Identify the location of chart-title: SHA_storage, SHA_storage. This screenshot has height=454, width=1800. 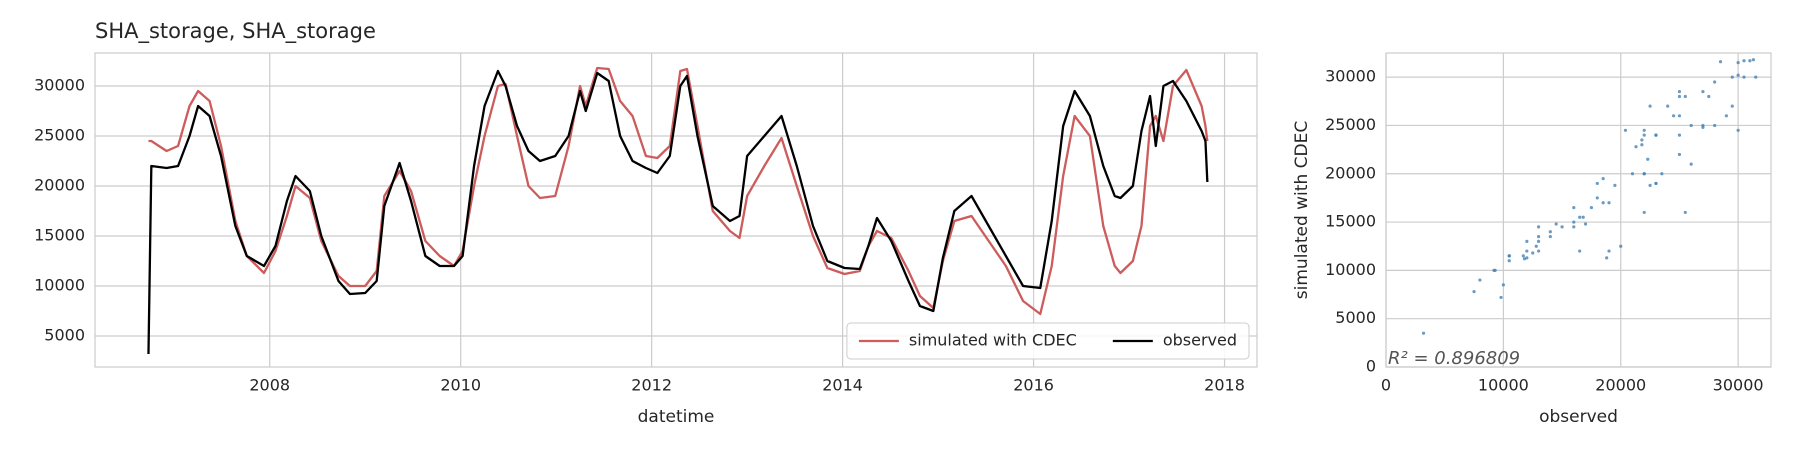
(235, 31).